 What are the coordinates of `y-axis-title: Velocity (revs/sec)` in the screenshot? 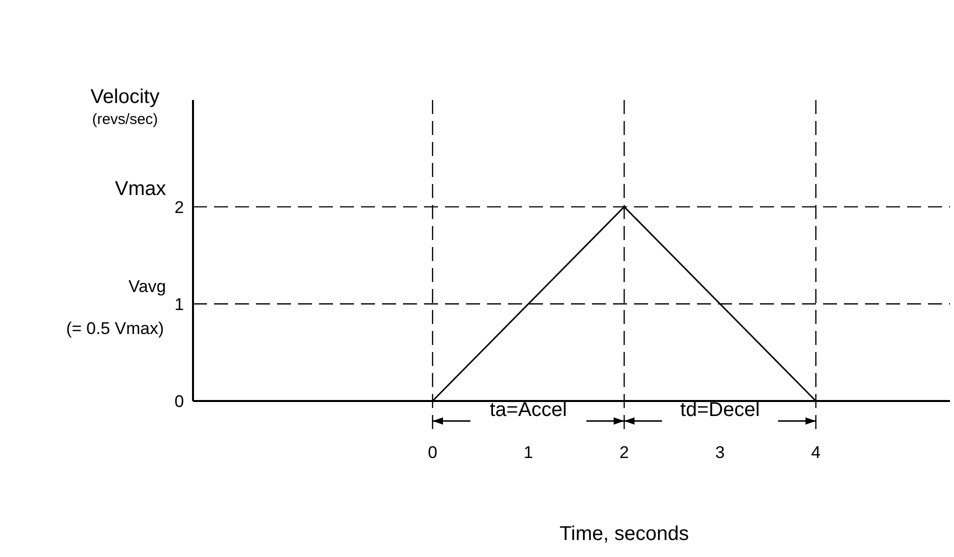 It's located at (125, 107).